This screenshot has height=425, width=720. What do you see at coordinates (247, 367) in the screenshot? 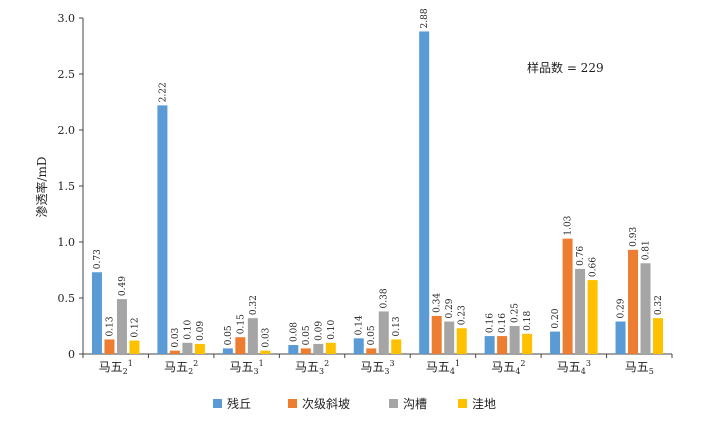
I see `x-category-label: 马五31` at bounding box center [247, 367].